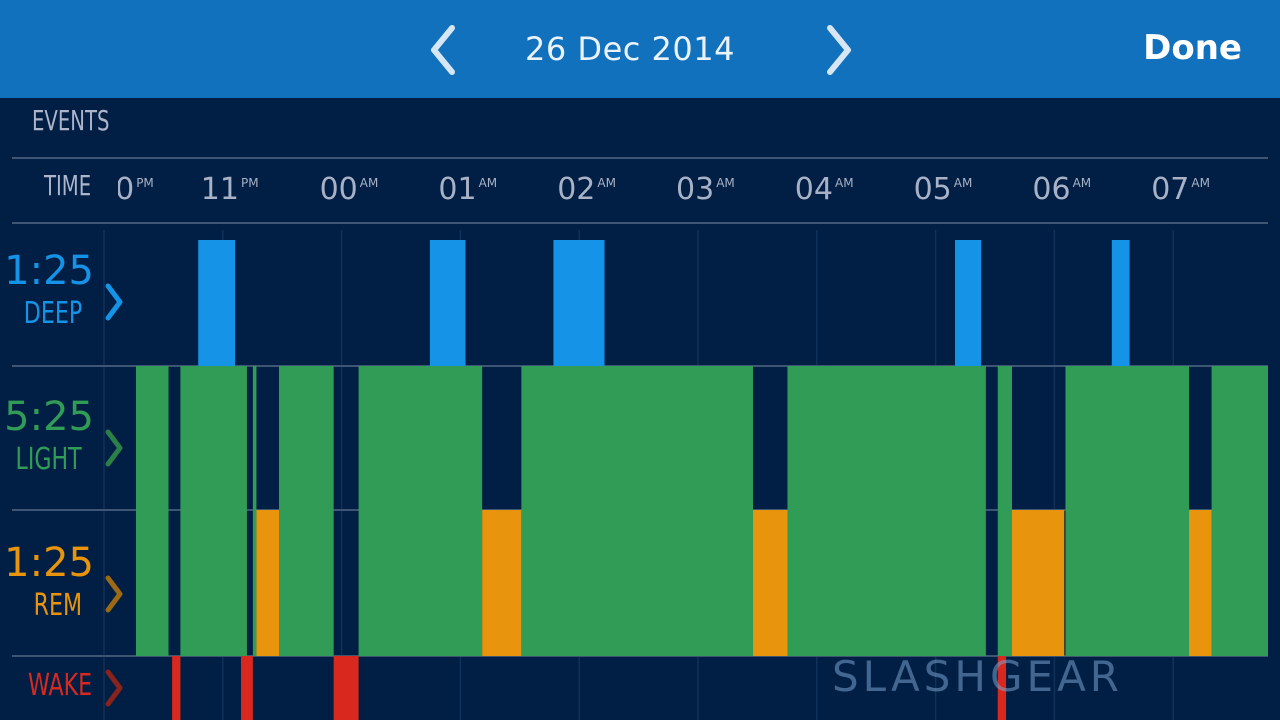  I want to click on next-date-button, so click(839, 50).